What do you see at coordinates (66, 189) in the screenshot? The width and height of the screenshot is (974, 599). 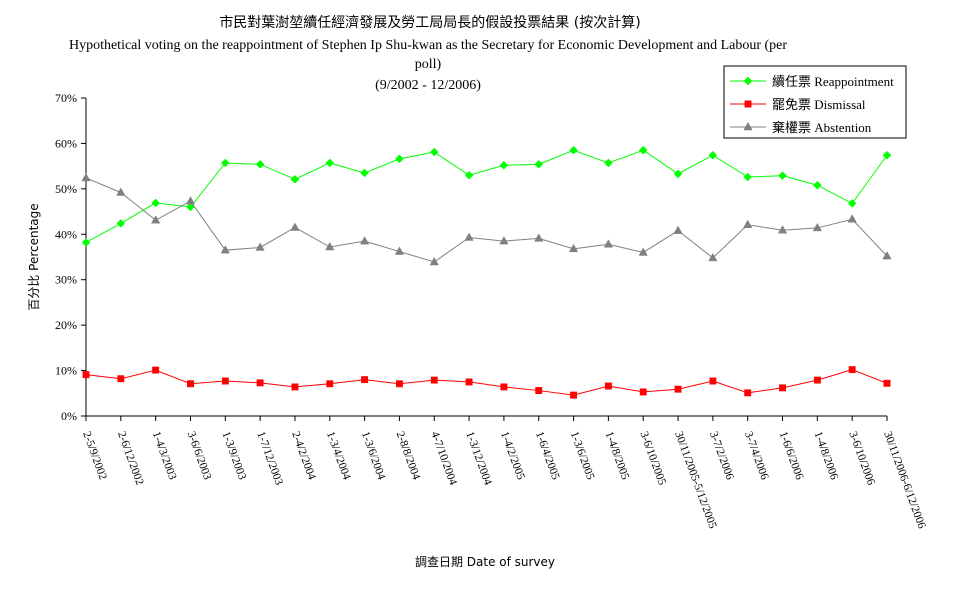 I see `y-tick-label: 50%` at bounding box center [66, 189].